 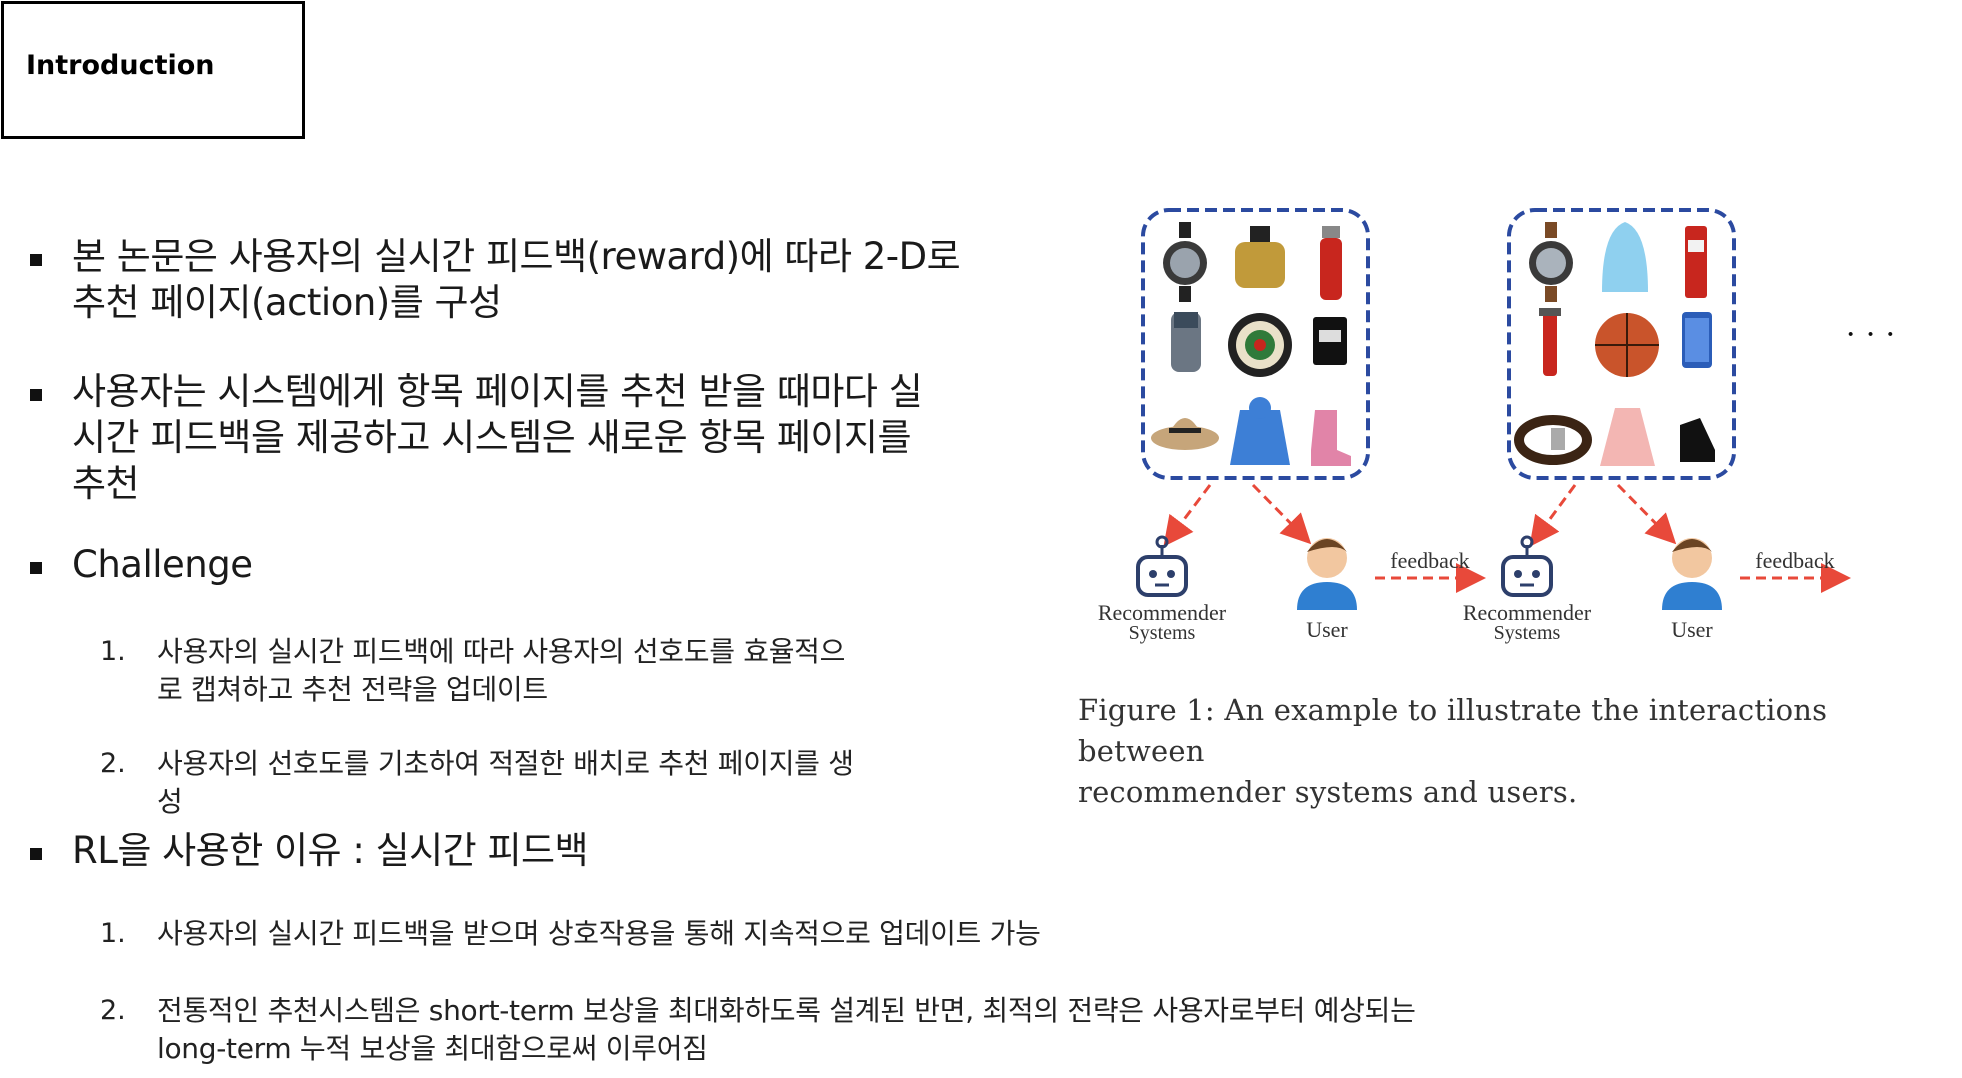 What do you see at coordinates (1696, 262) in the screenshot?
I see `lipstick-icon` at bounding box center [1696, 262].